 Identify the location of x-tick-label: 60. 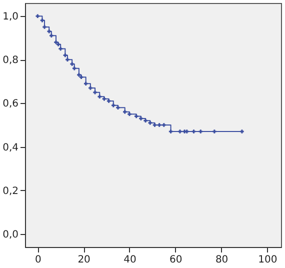
(176, 260).